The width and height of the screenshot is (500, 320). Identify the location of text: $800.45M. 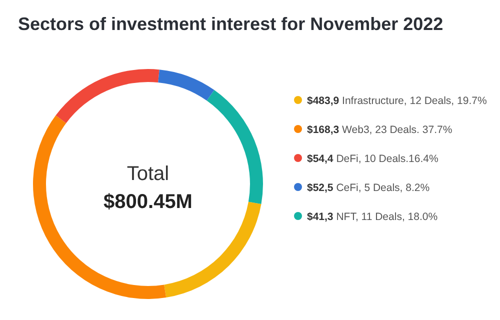
(148, 202).